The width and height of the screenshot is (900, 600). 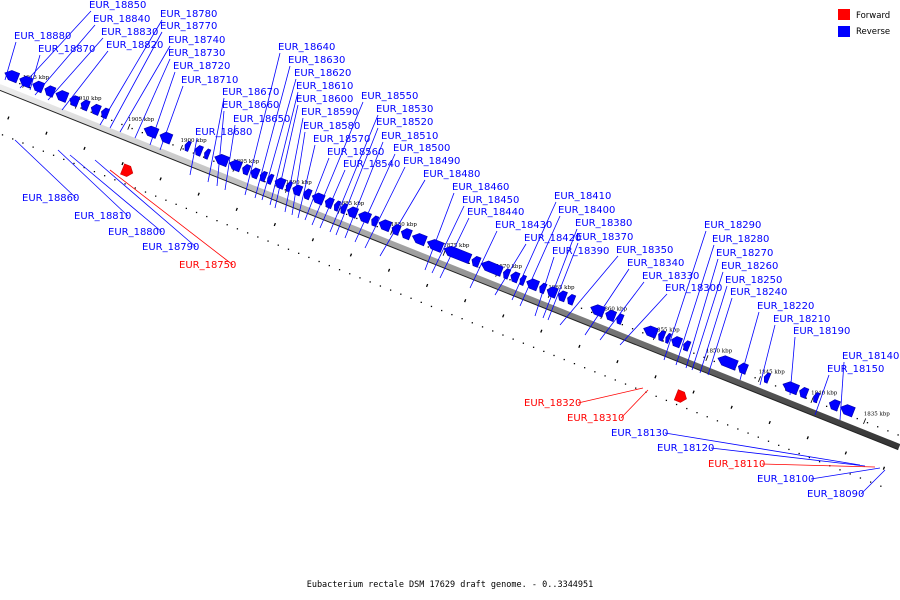 What do you see at coordinates (201, 66) in the screenshot?
I see `gene-label-eur-18720: EUR_18720` at bounding box center [201, 66].